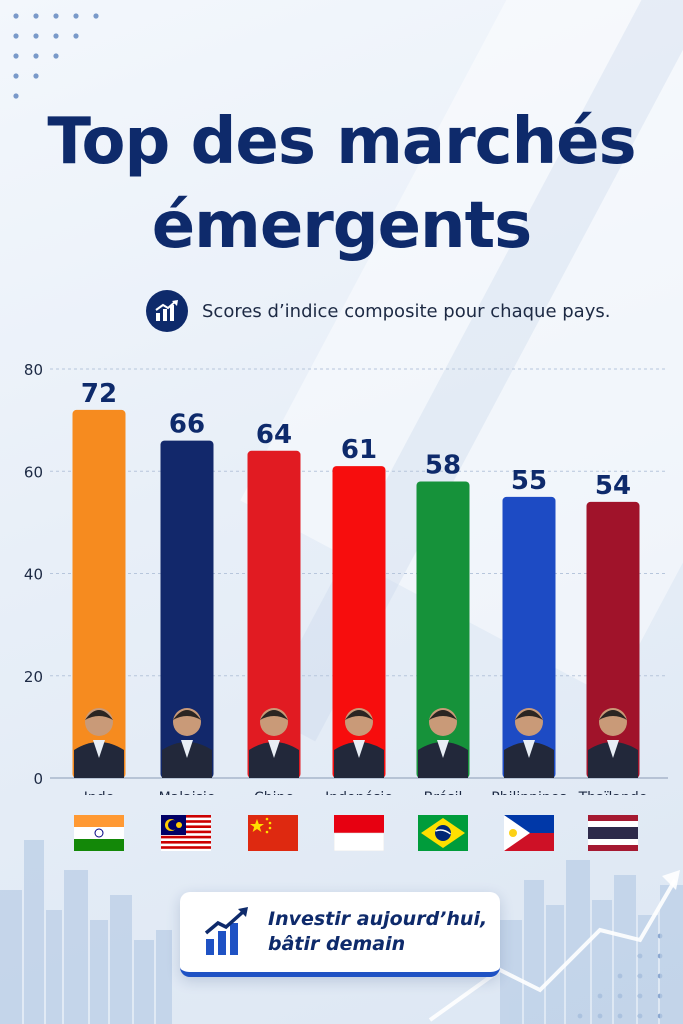  What do you see at coordinates (443, 792) in the screenshot?
I see `category-label: Brésil` at bounding box center [443, 792].